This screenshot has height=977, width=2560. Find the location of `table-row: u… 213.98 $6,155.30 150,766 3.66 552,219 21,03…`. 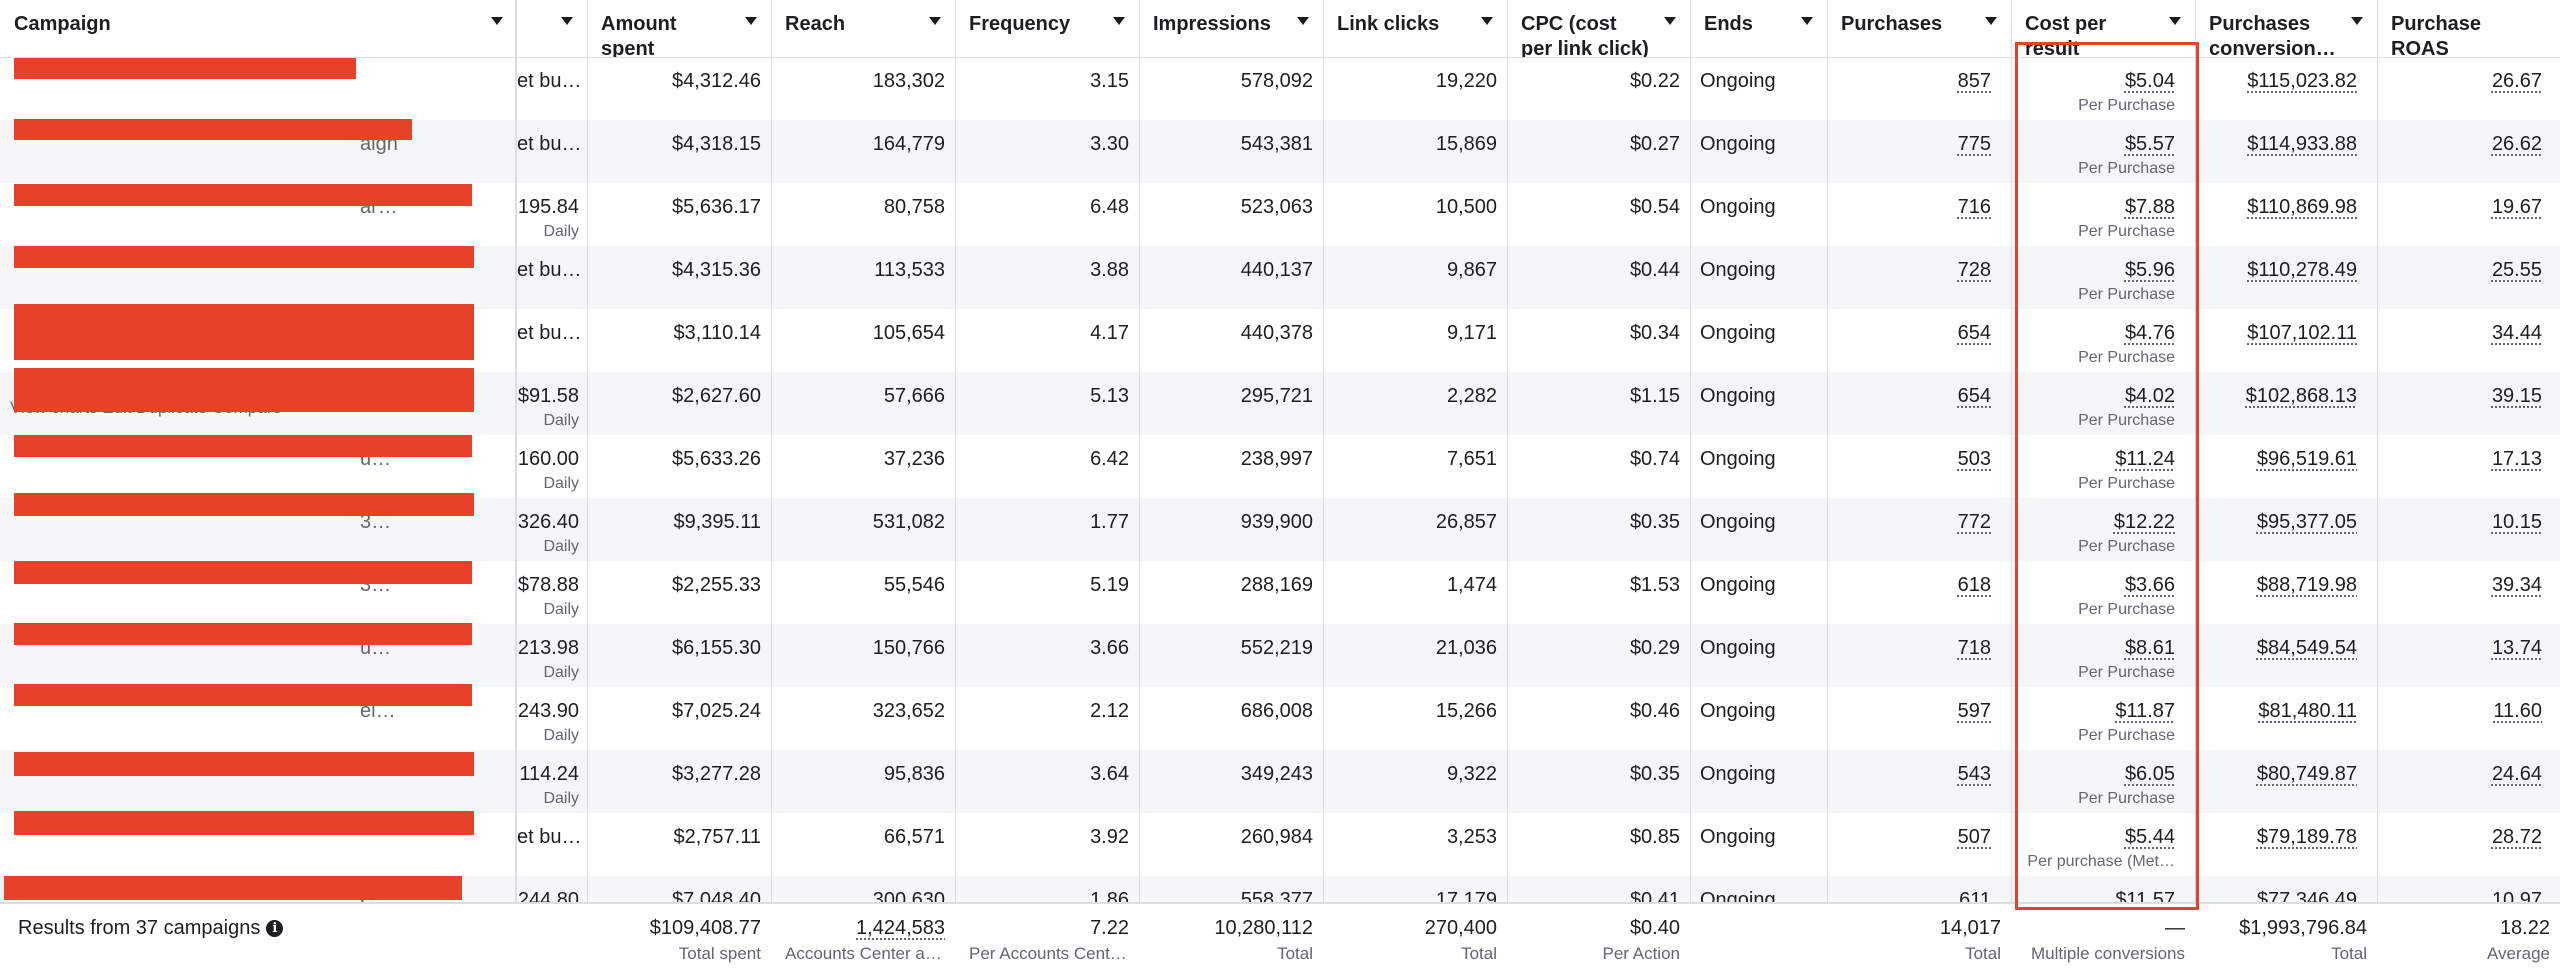

table-row: u… 213.98 $6,155.30 150,766 3.66 552,219 21,03… is located at coordinates (1280, 655).